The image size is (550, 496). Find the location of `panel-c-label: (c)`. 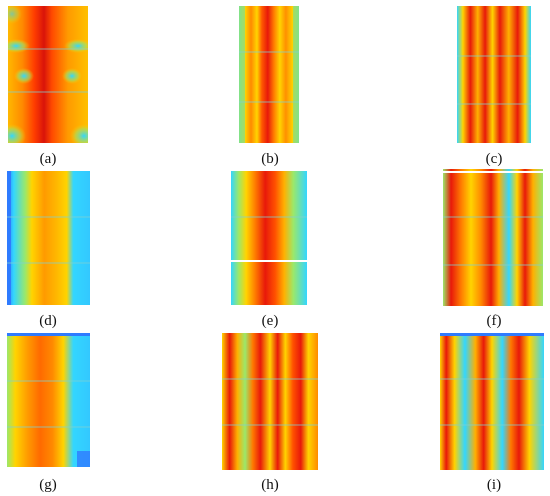

panel-c-label: (c) is located at coordinates (494, 159).